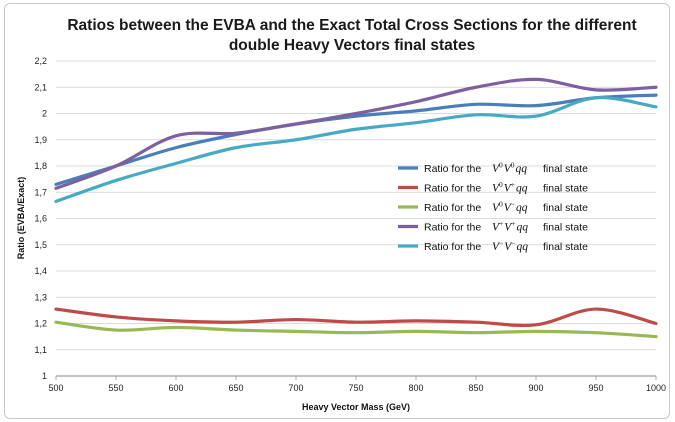  What do you see at coordinates (356, 407) in the screenshot?
I see `x-axis-label: Heavy Vector Mass (GeV)` at bounding box center [356, 407].